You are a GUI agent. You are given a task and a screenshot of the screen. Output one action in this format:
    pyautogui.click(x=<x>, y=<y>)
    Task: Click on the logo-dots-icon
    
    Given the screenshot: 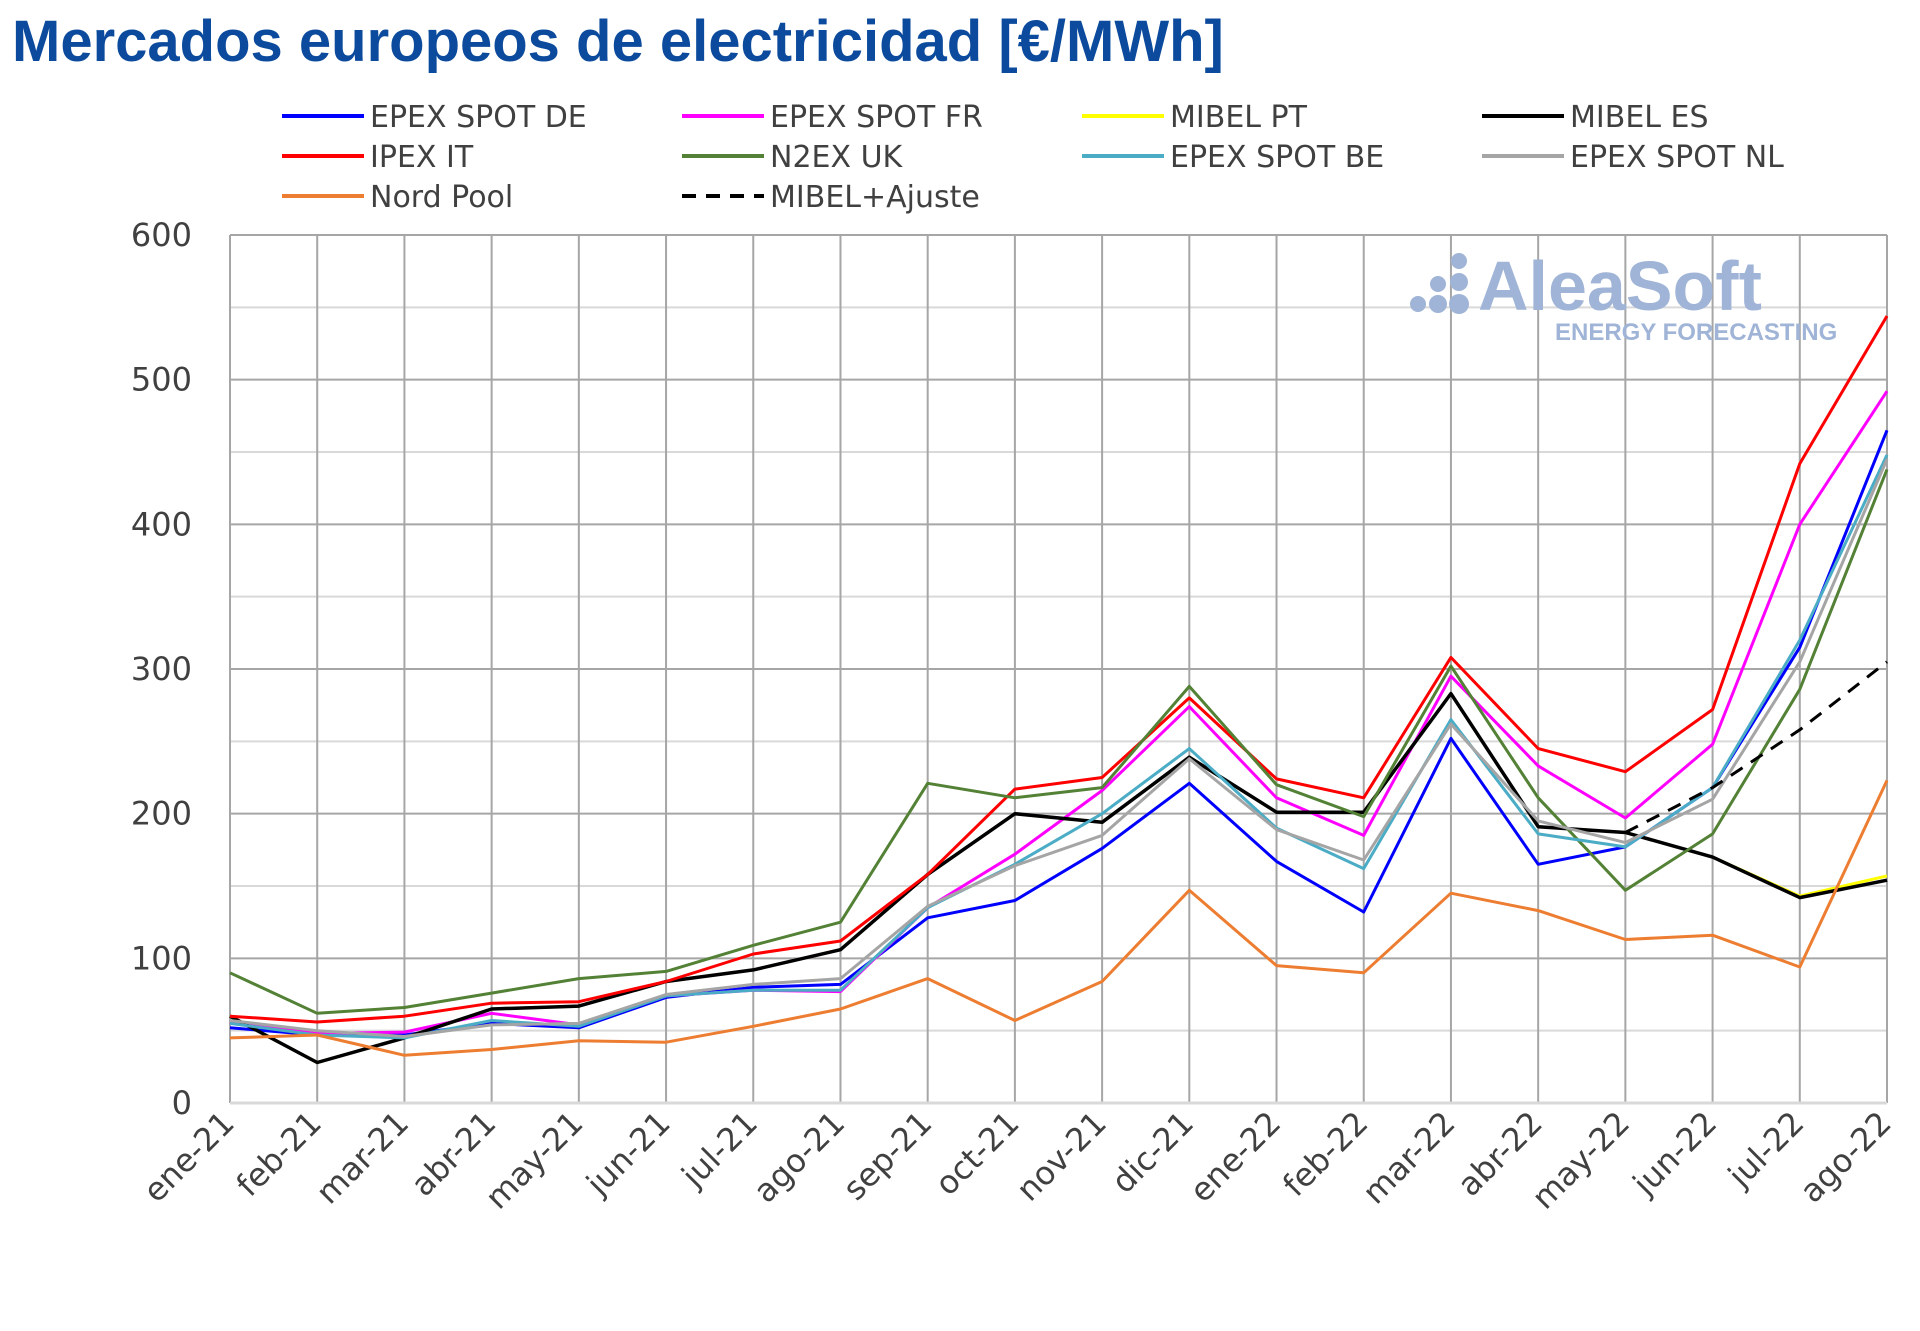 What is the action you would take?
    pyautogui.click(x=1439, y=283)
    